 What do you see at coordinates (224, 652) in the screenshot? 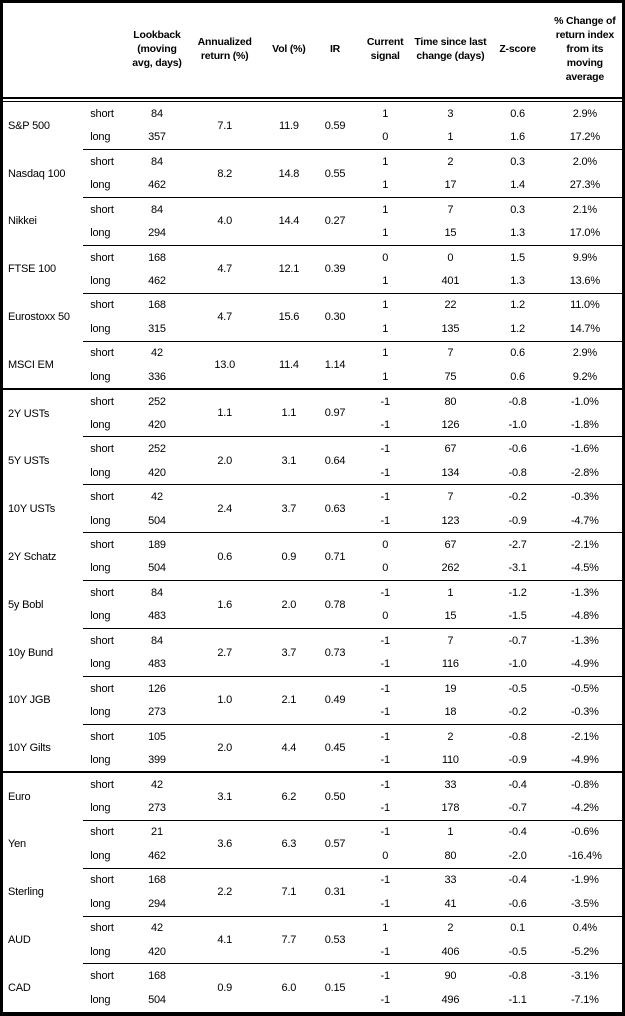
I see `annualized-return-value: 2.7` at bounding box center [224, 652].